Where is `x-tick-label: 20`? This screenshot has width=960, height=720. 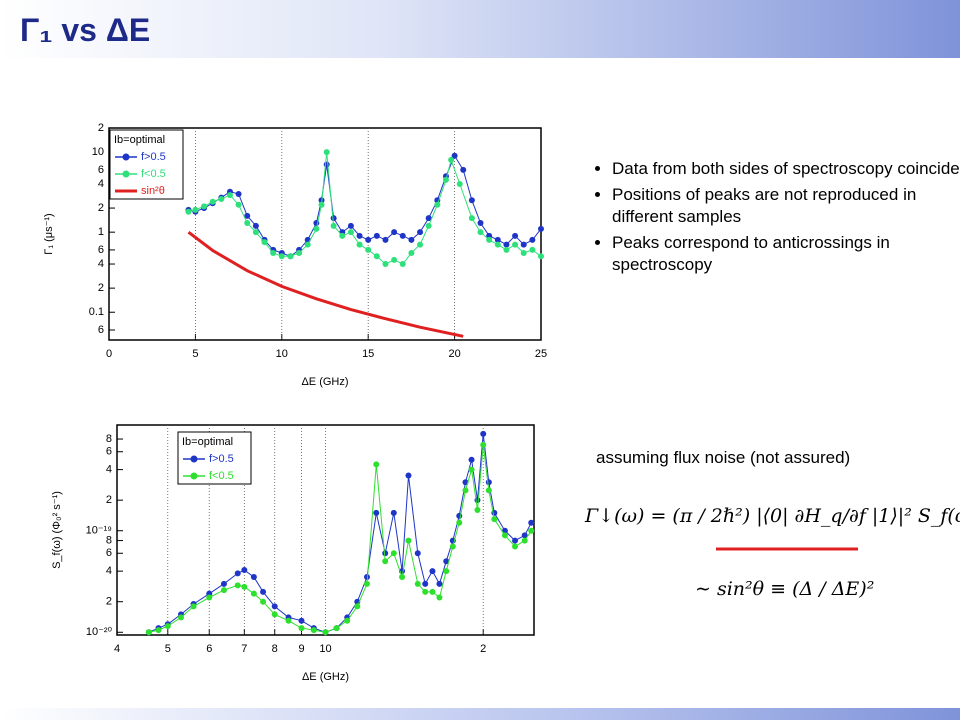 x-tick-label: 20 is located at coordinates (454, 354).